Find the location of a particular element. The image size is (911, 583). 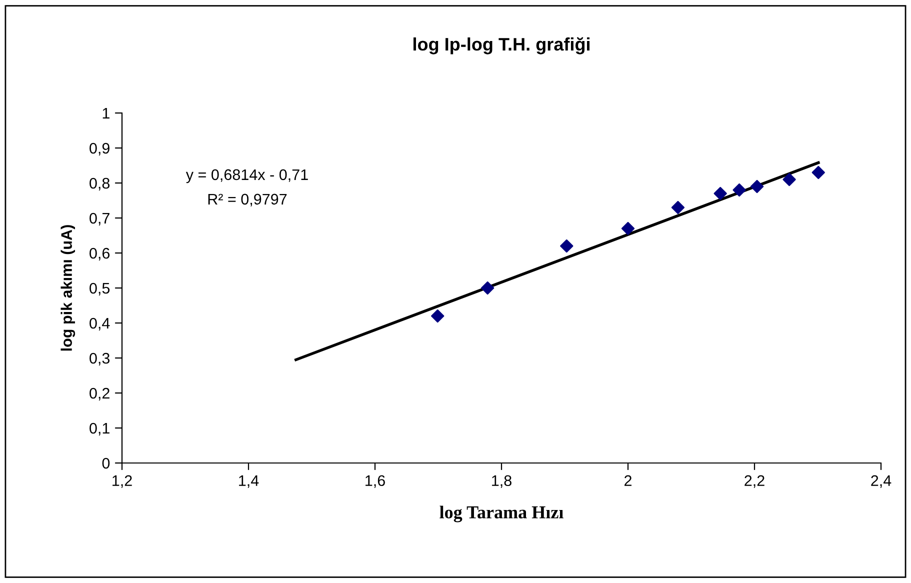

x-tick-label: 1,6 is located at coordinates (375, 481).